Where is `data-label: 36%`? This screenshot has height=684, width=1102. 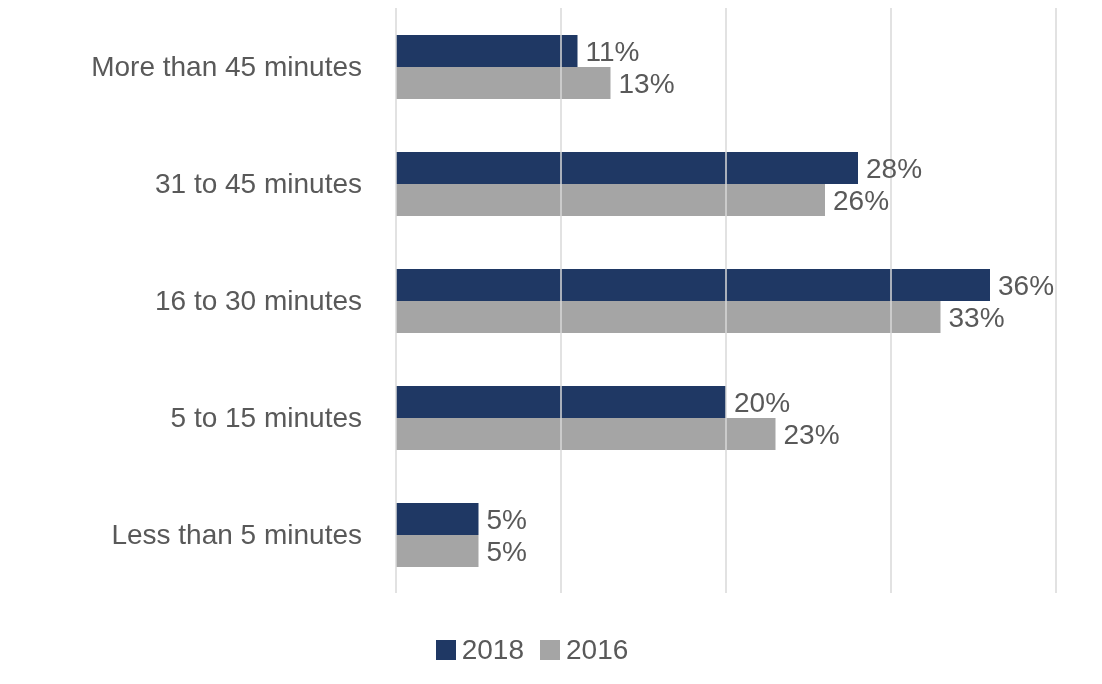
data-label: 36% is located at coordinates (1026, 285).